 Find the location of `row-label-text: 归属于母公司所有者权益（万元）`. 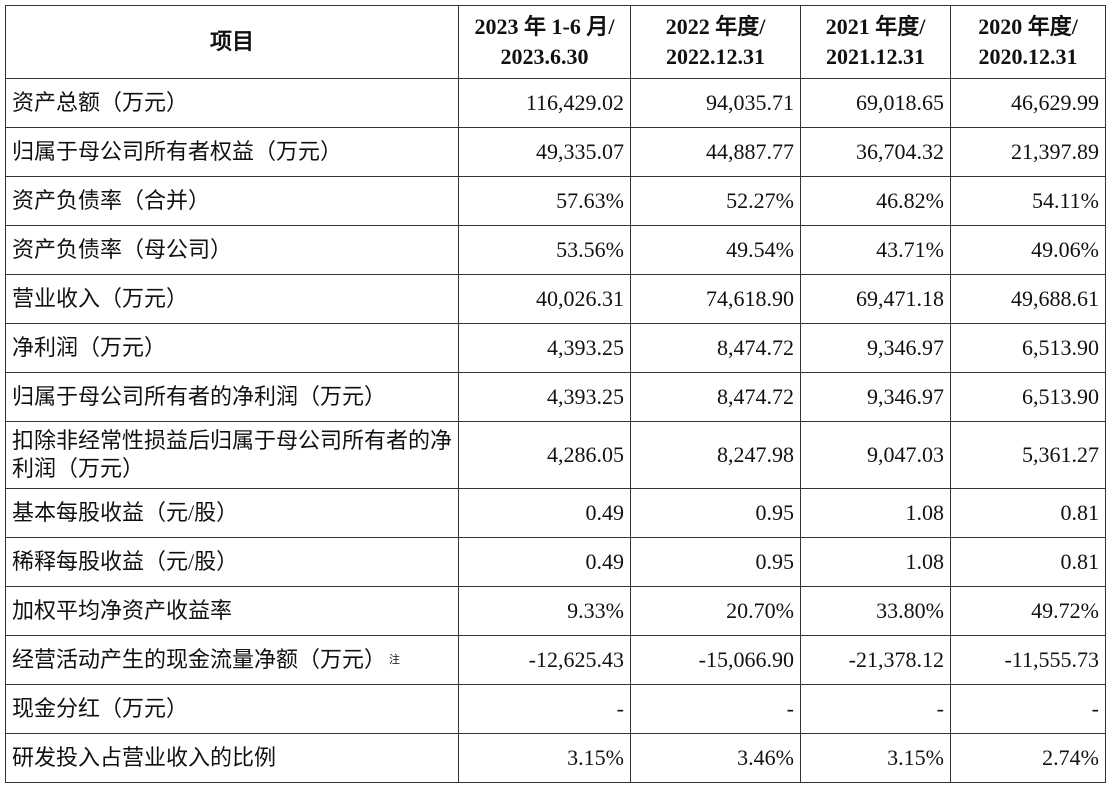

row-label-text: 归属于母公司所有者权益（万元） is located at coordinates (177, 151).